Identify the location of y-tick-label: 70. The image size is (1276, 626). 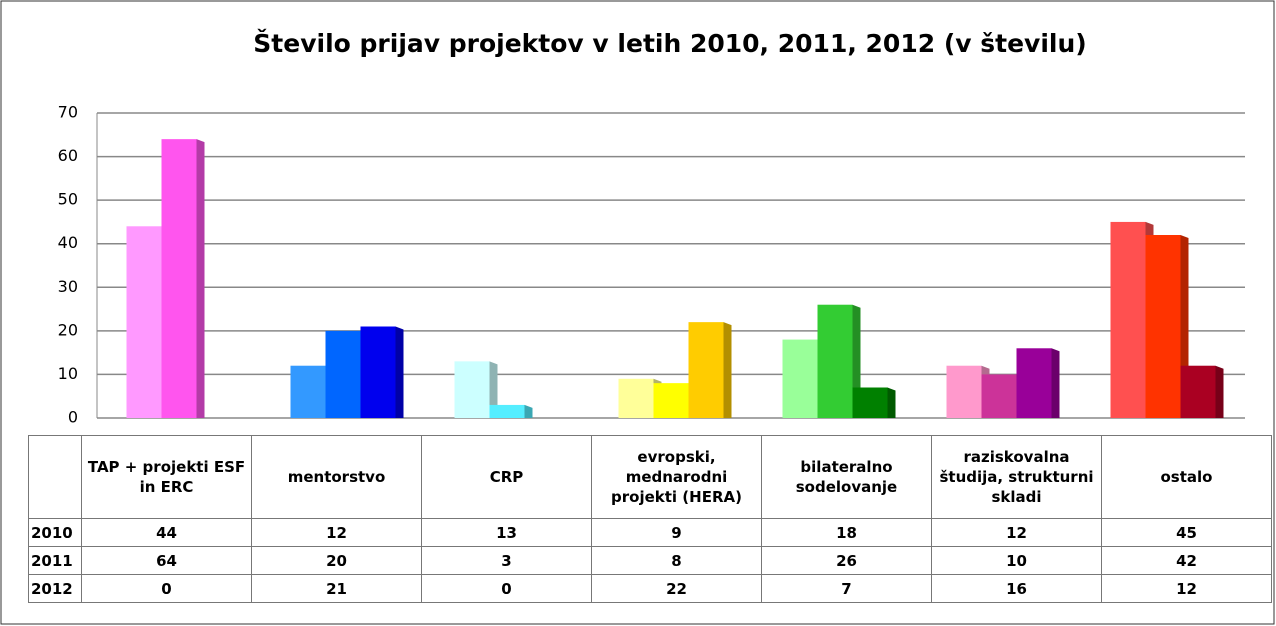
(68, 112).